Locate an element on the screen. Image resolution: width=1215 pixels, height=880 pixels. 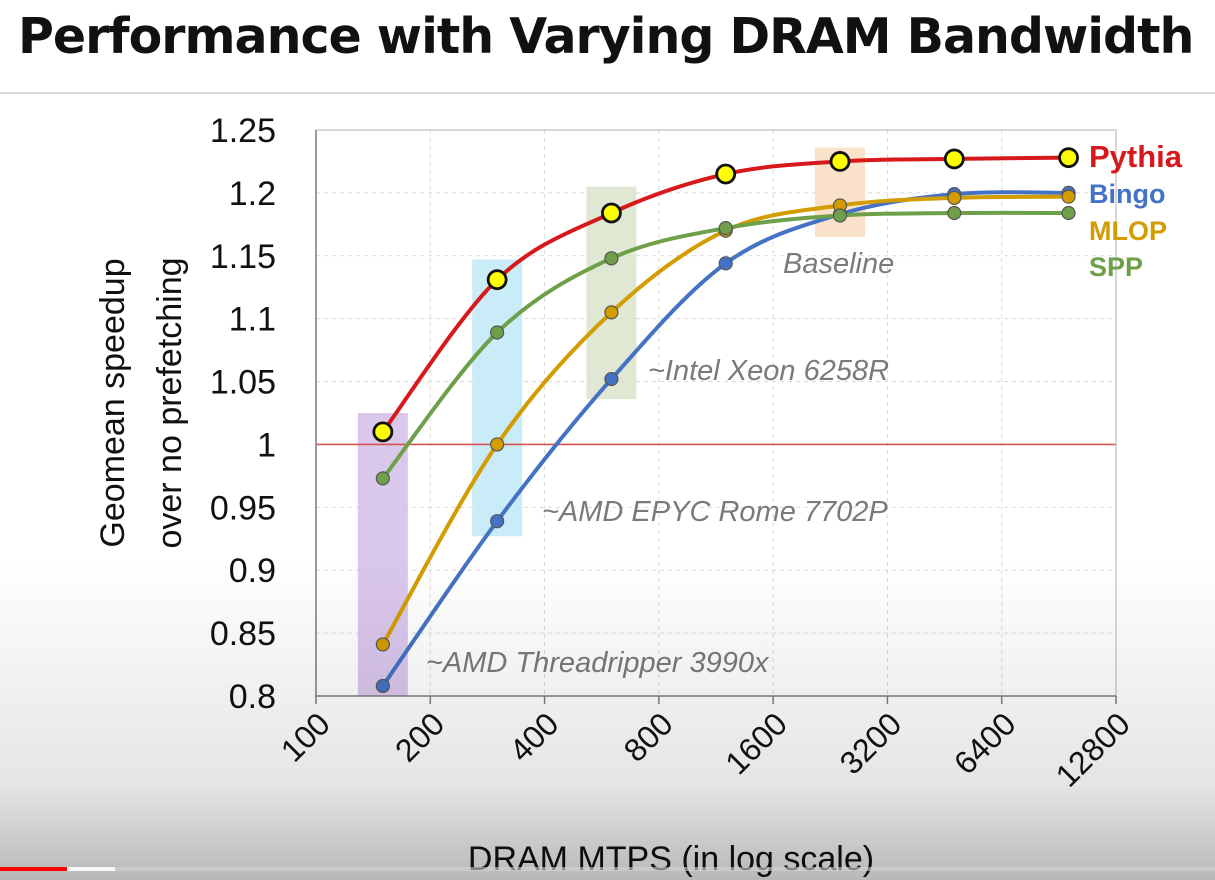
highlight-label: ~Intel Xeon 6258R is located at coordinates (768, 371).